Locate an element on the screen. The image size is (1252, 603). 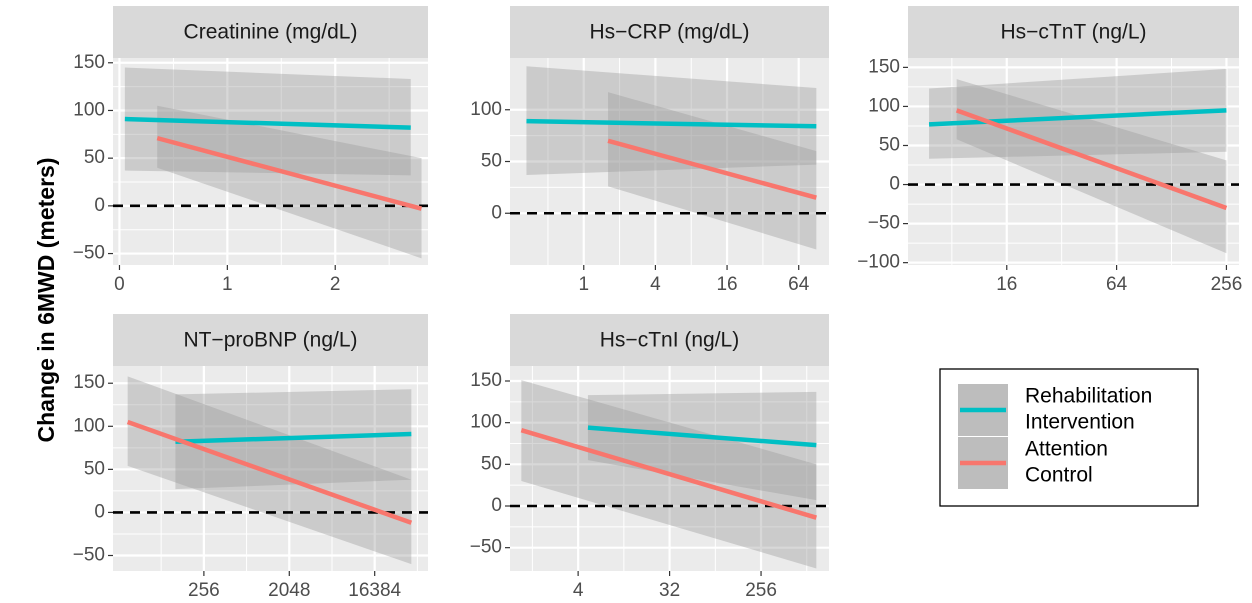
y-axis-label: Change in 6MWD (meters) is located at coordinates (46, 300).